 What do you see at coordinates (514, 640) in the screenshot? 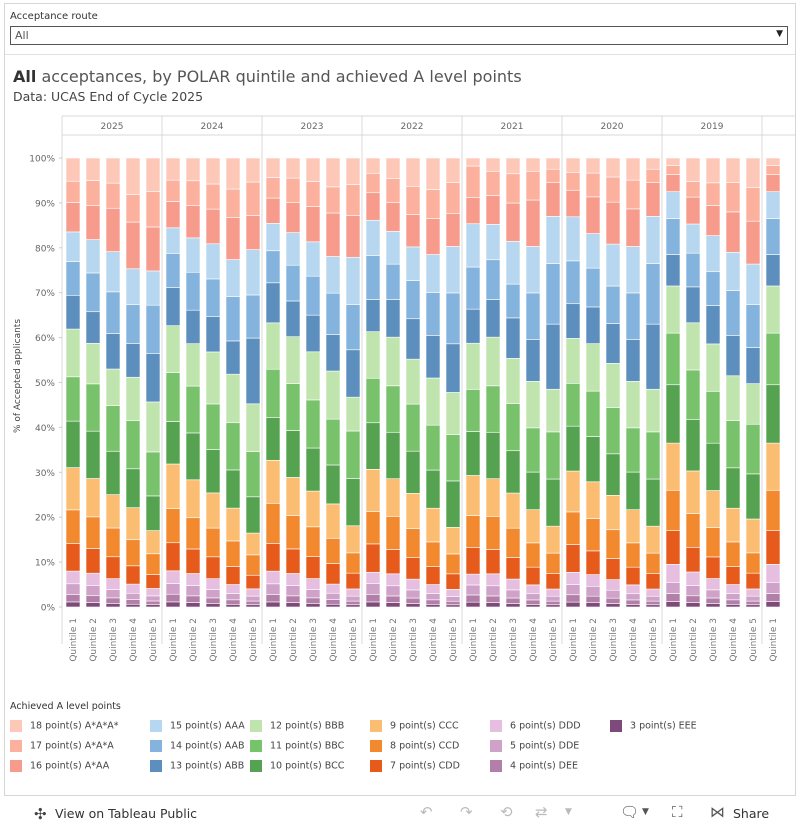
I see `quintile-label: Quintile 3` at bounding box center [514, 640].